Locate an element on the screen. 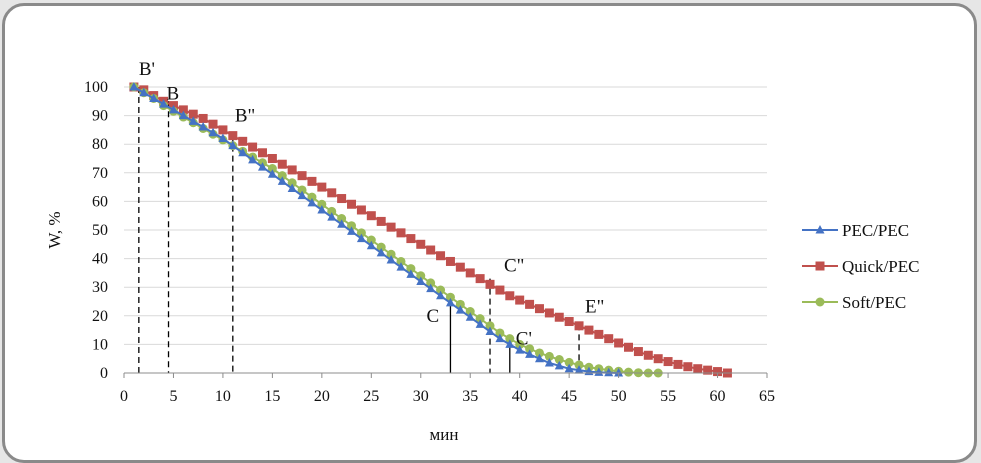  legend-label: PEC/PEC is located at coordinates (875, 230).